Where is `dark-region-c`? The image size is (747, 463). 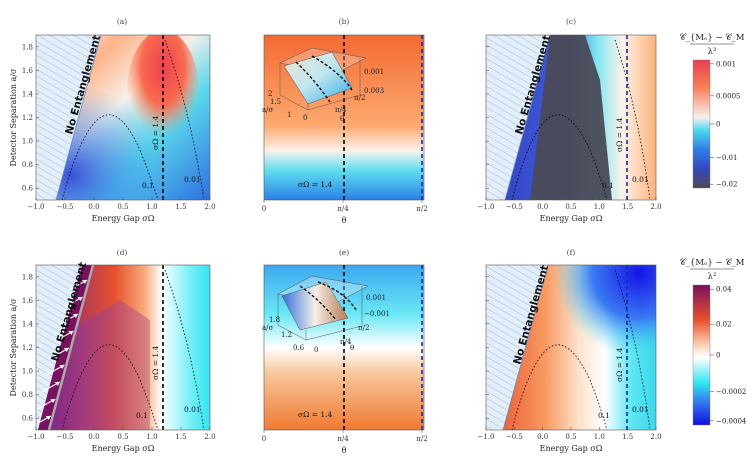 dark-region-c is located at coordinates (571, 117).